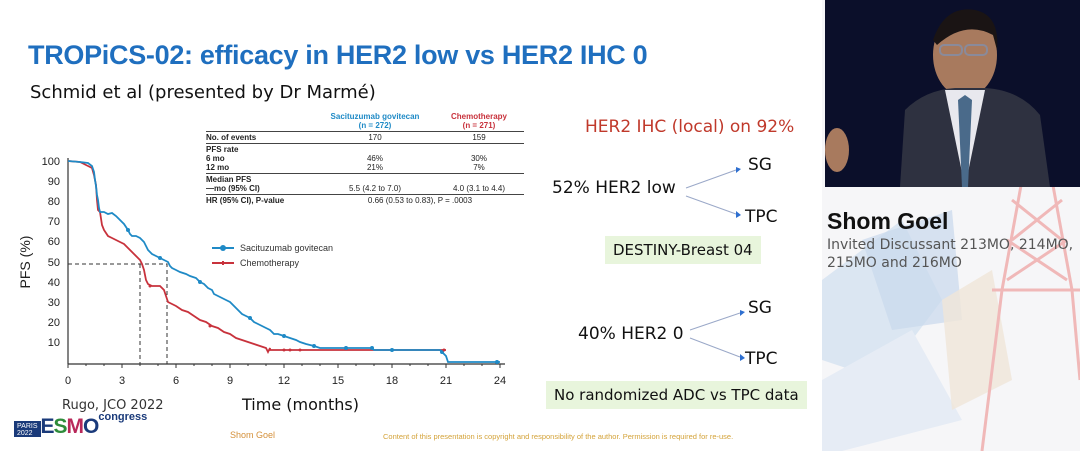  Describe the element at coordinates (51, 252) in the screenshot. I see `y-tick-labels: 100 90 80 70 60 50 40 30 20 10` at that location.